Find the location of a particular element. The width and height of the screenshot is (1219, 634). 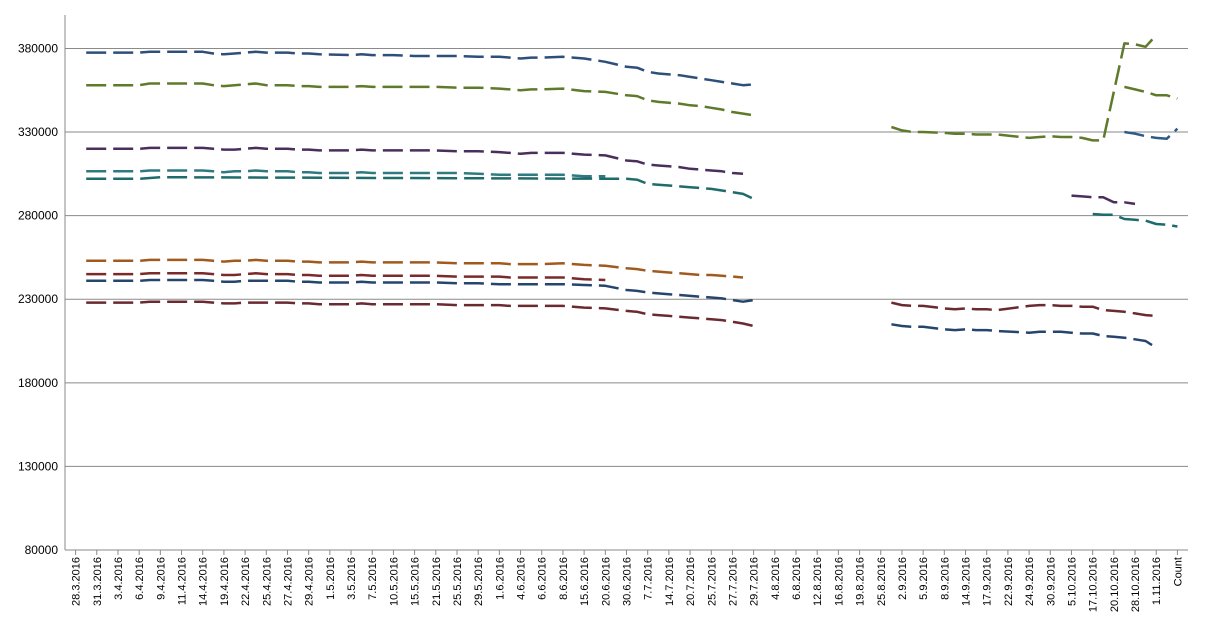

series-line-s3 is located at coordinates (415, 161).